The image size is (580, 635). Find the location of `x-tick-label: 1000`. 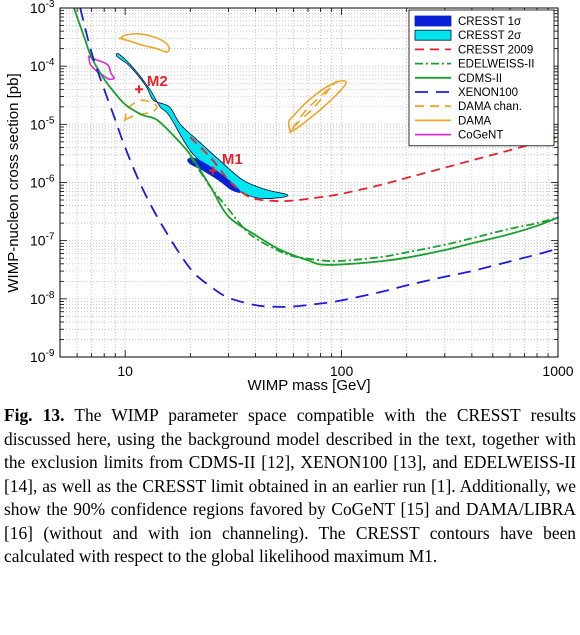

x-tick-label: 1000 is located at coordinates (557, 371).